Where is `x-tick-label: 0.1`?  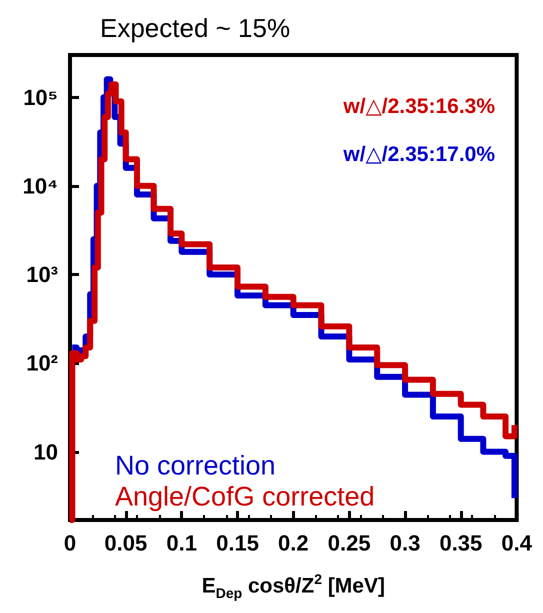
x-tick-label: 0.1 is located at coordinates (181, 543).